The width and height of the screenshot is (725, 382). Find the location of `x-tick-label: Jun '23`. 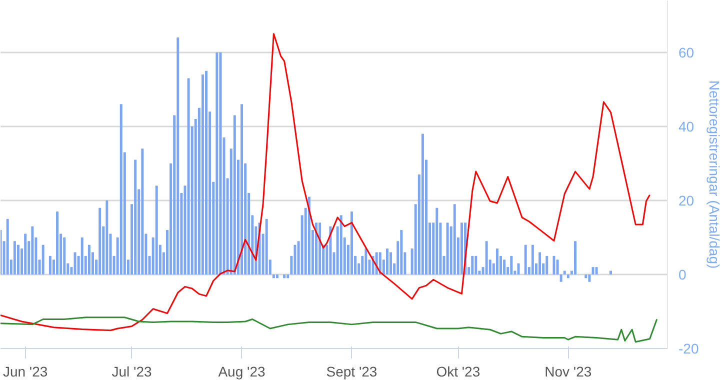

x-tick-label: Jun '23 is located at coordinates (25, 372).